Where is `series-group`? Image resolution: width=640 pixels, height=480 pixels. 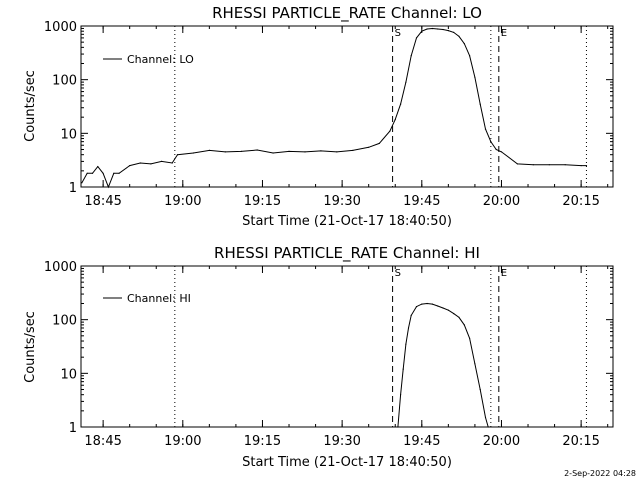 series-group is located at coordinates (443, 365).